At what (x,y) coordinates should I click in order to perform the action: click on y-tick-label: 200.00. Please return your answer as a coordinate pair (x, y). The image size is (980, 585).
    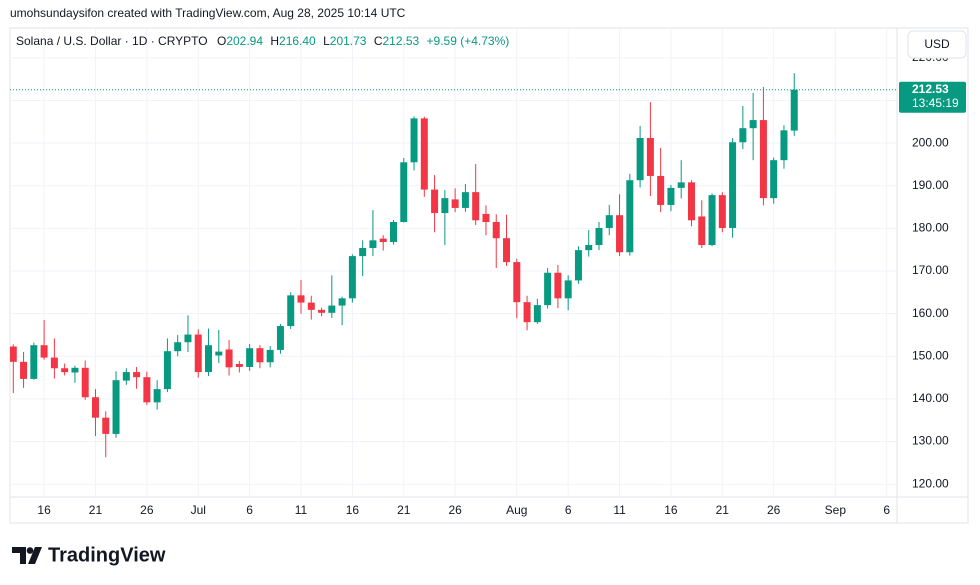
    Looking at the image, I should click on (930, 142).